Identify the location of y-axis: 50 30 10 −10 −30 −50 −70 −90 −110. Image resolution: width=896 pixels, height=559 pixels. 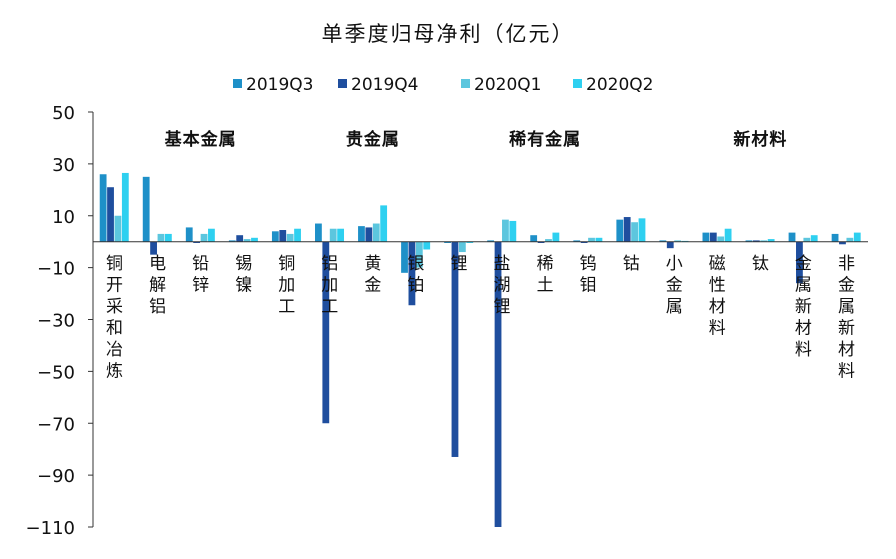
(60, 321).